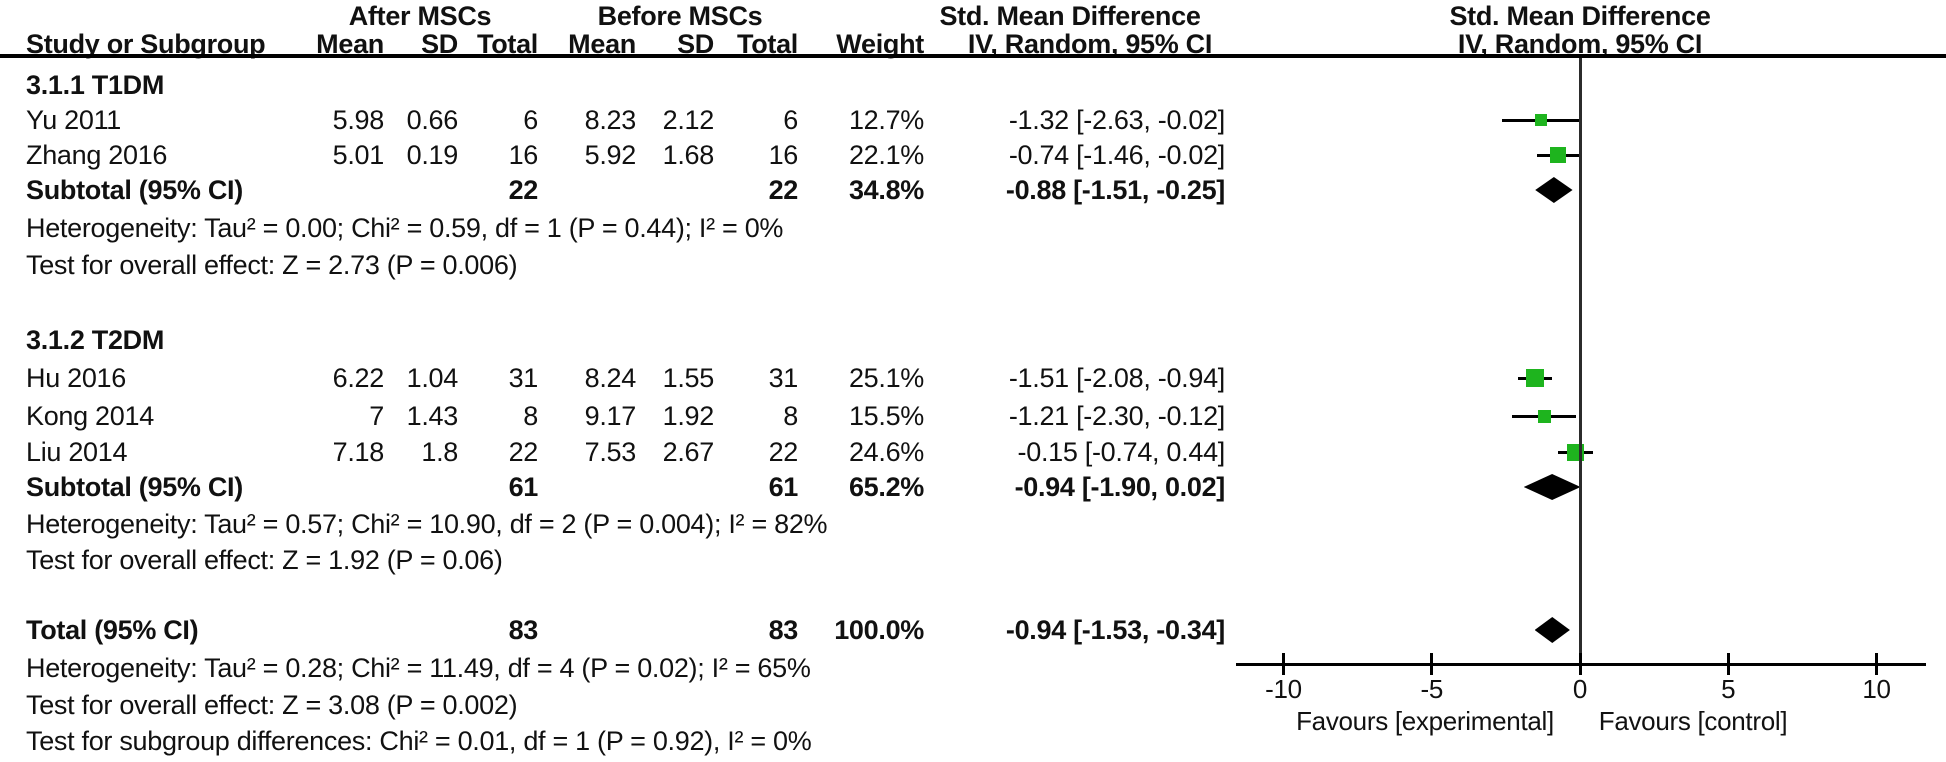  What do you see at coordinates (973, 340) in the screenshot?
I see `subgroup-header-t2dm: 3.1.2 T2DM` at bounding box center [973, 340].